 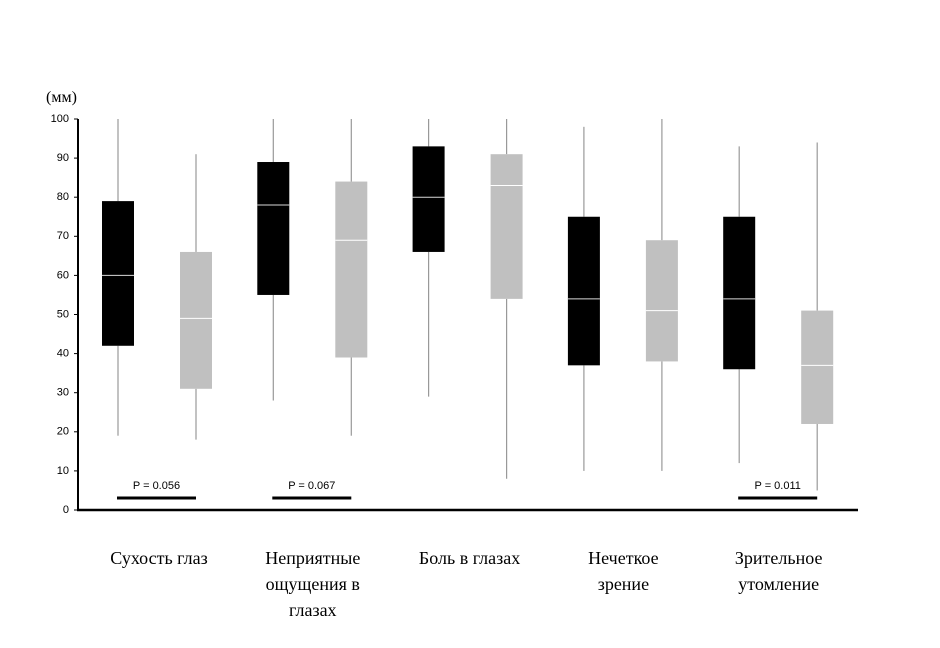 What do you see at coordinates (61, 97) in the screenshot?
I see `y-axis-label: (мм)` at bounding box center [61, 97].